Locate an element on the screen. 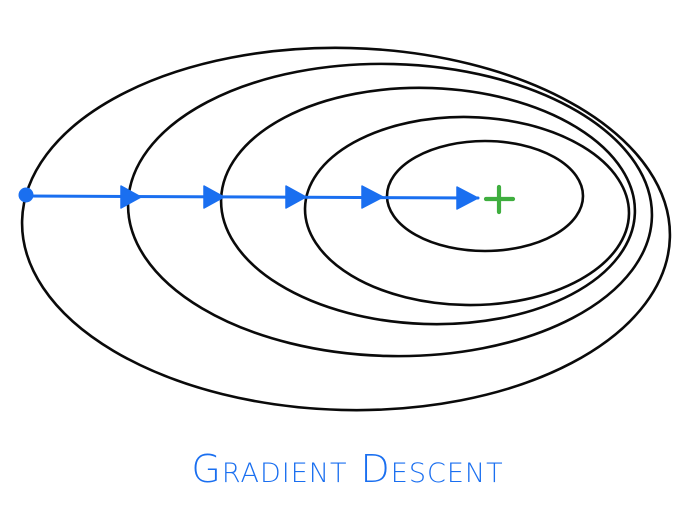  minimum-plus-icon is located at coordinates (499, 199).